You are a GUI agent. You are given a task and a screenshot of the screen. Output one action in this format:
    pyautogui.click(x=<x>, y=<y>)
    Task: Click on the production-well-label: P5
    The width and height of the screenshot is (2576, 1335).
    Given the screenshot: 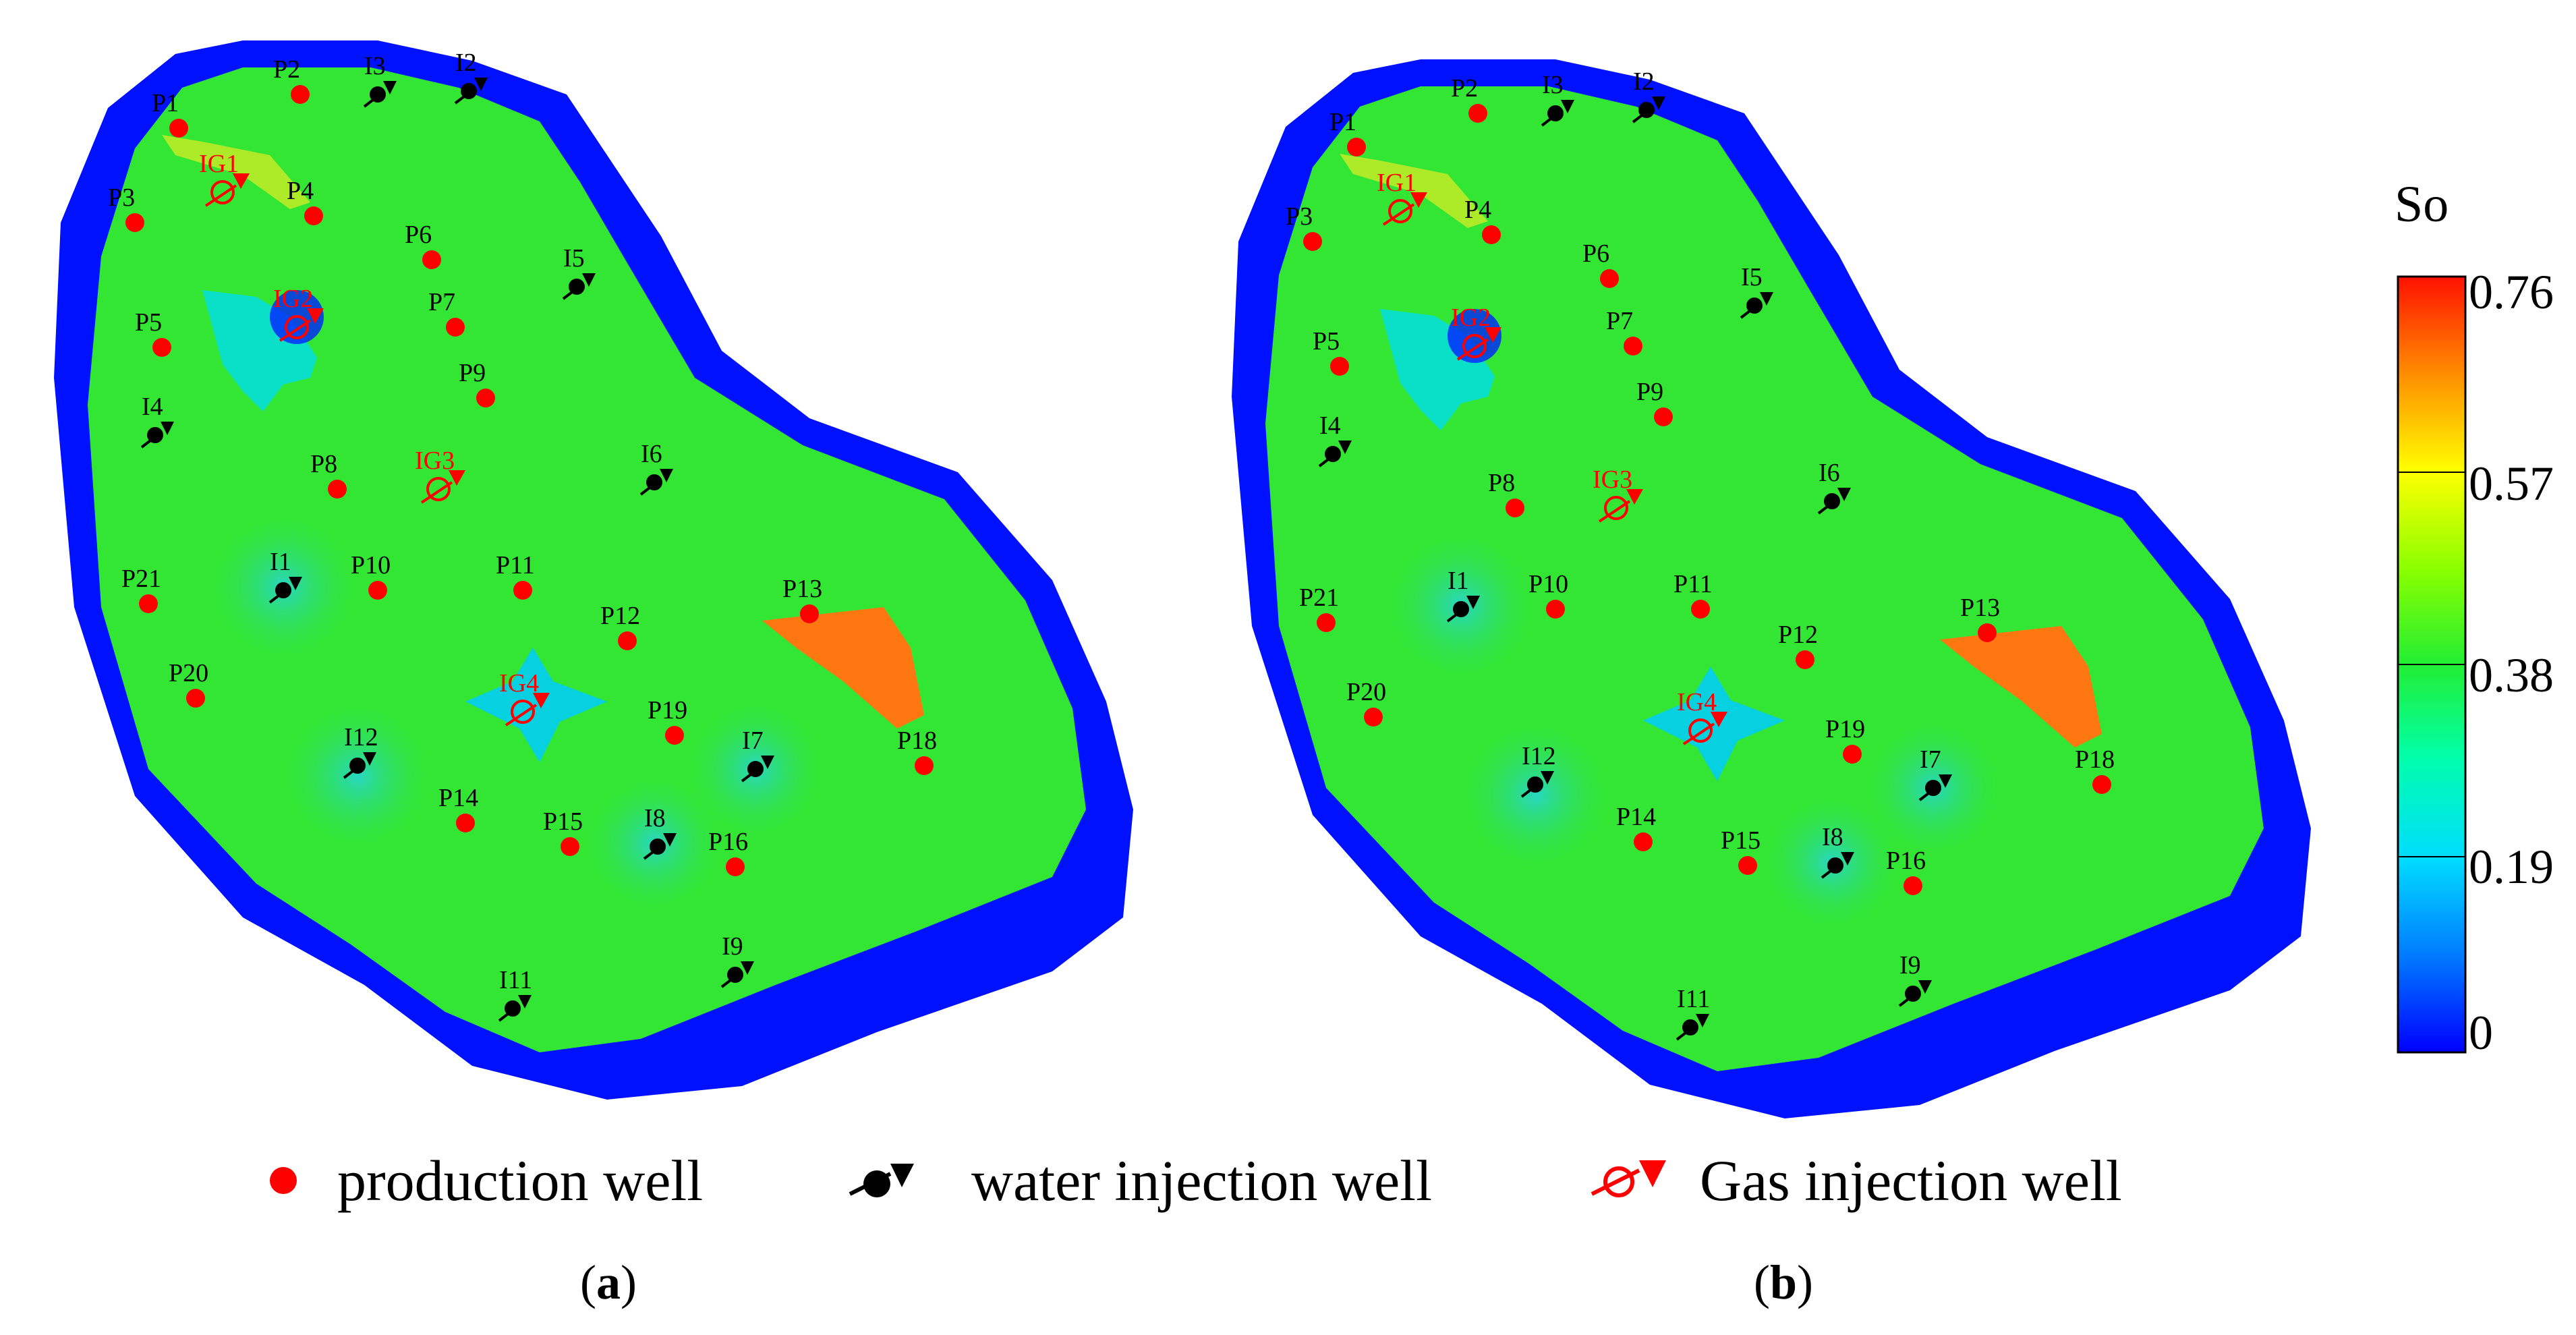 What is the action you would take?
    pyautogui.click(x=1326, y=341)
    